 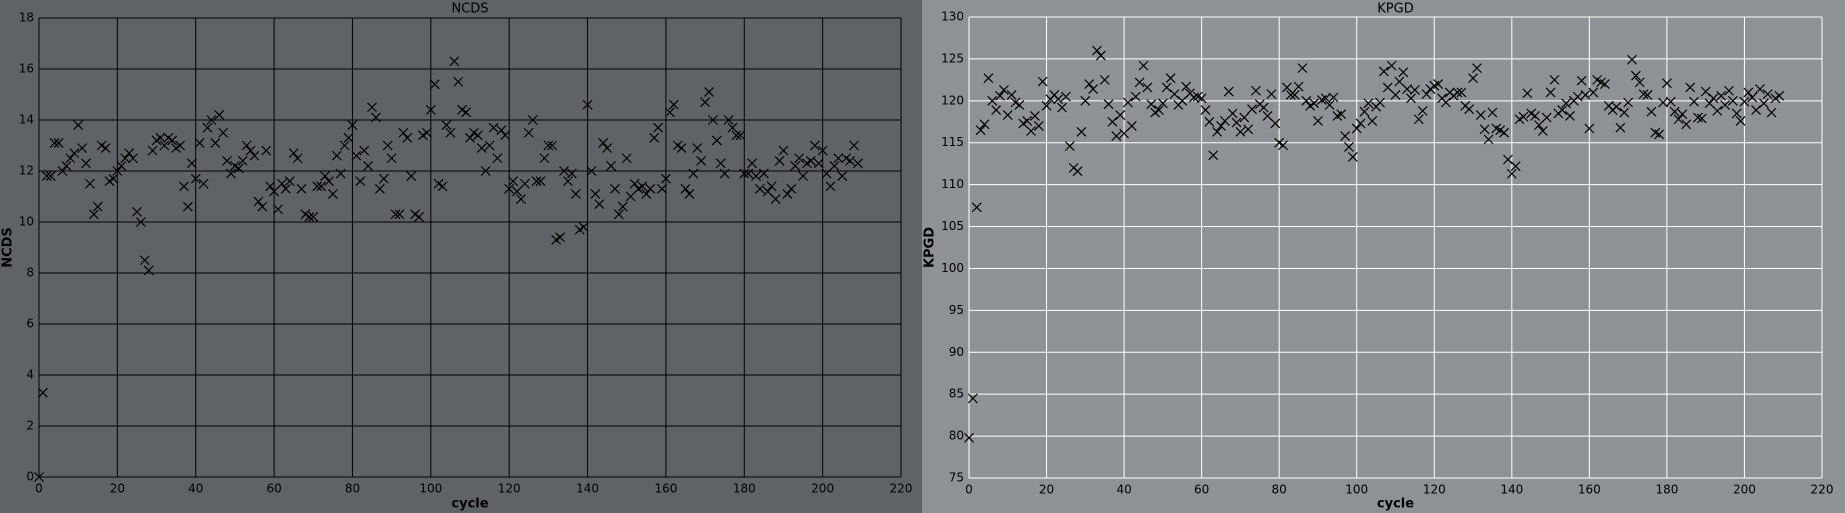 I want to click on x-tick-label: 220, so click(x=1822, y=490).